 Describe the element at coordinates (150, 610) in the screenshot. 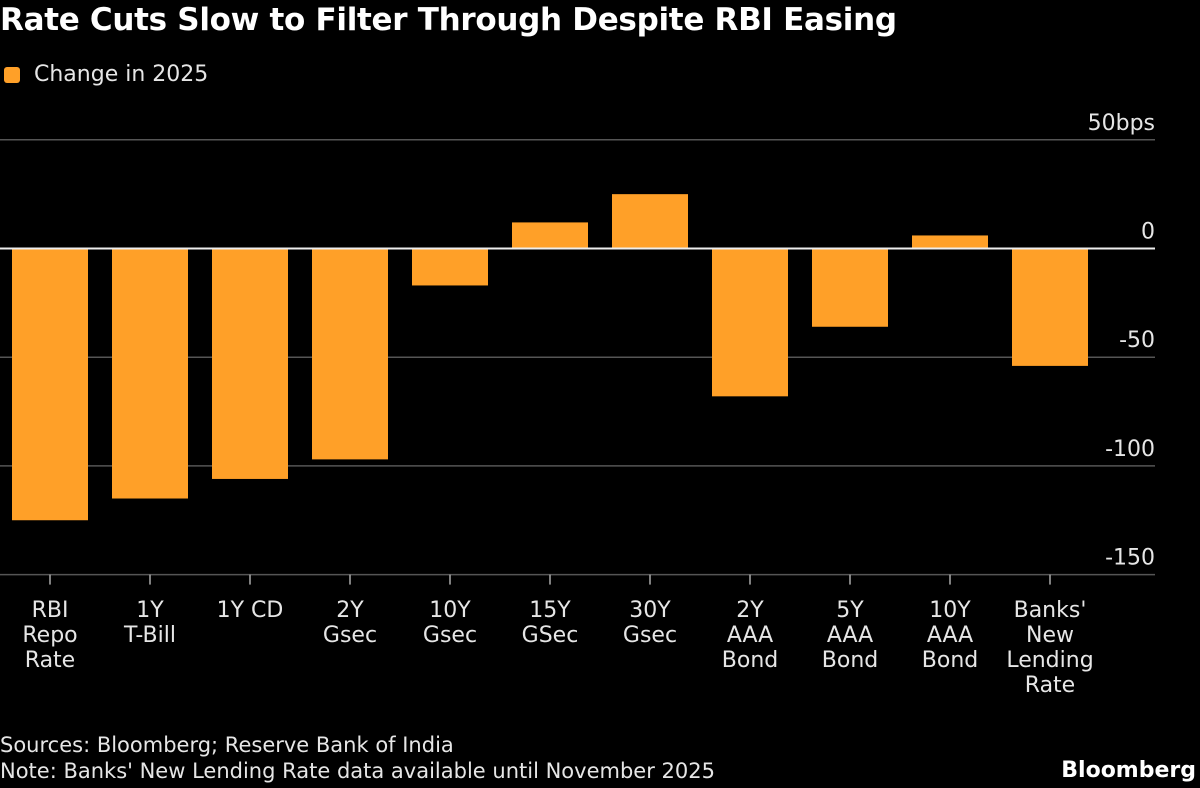

I see `x-tick-label: 1Y` at that location.